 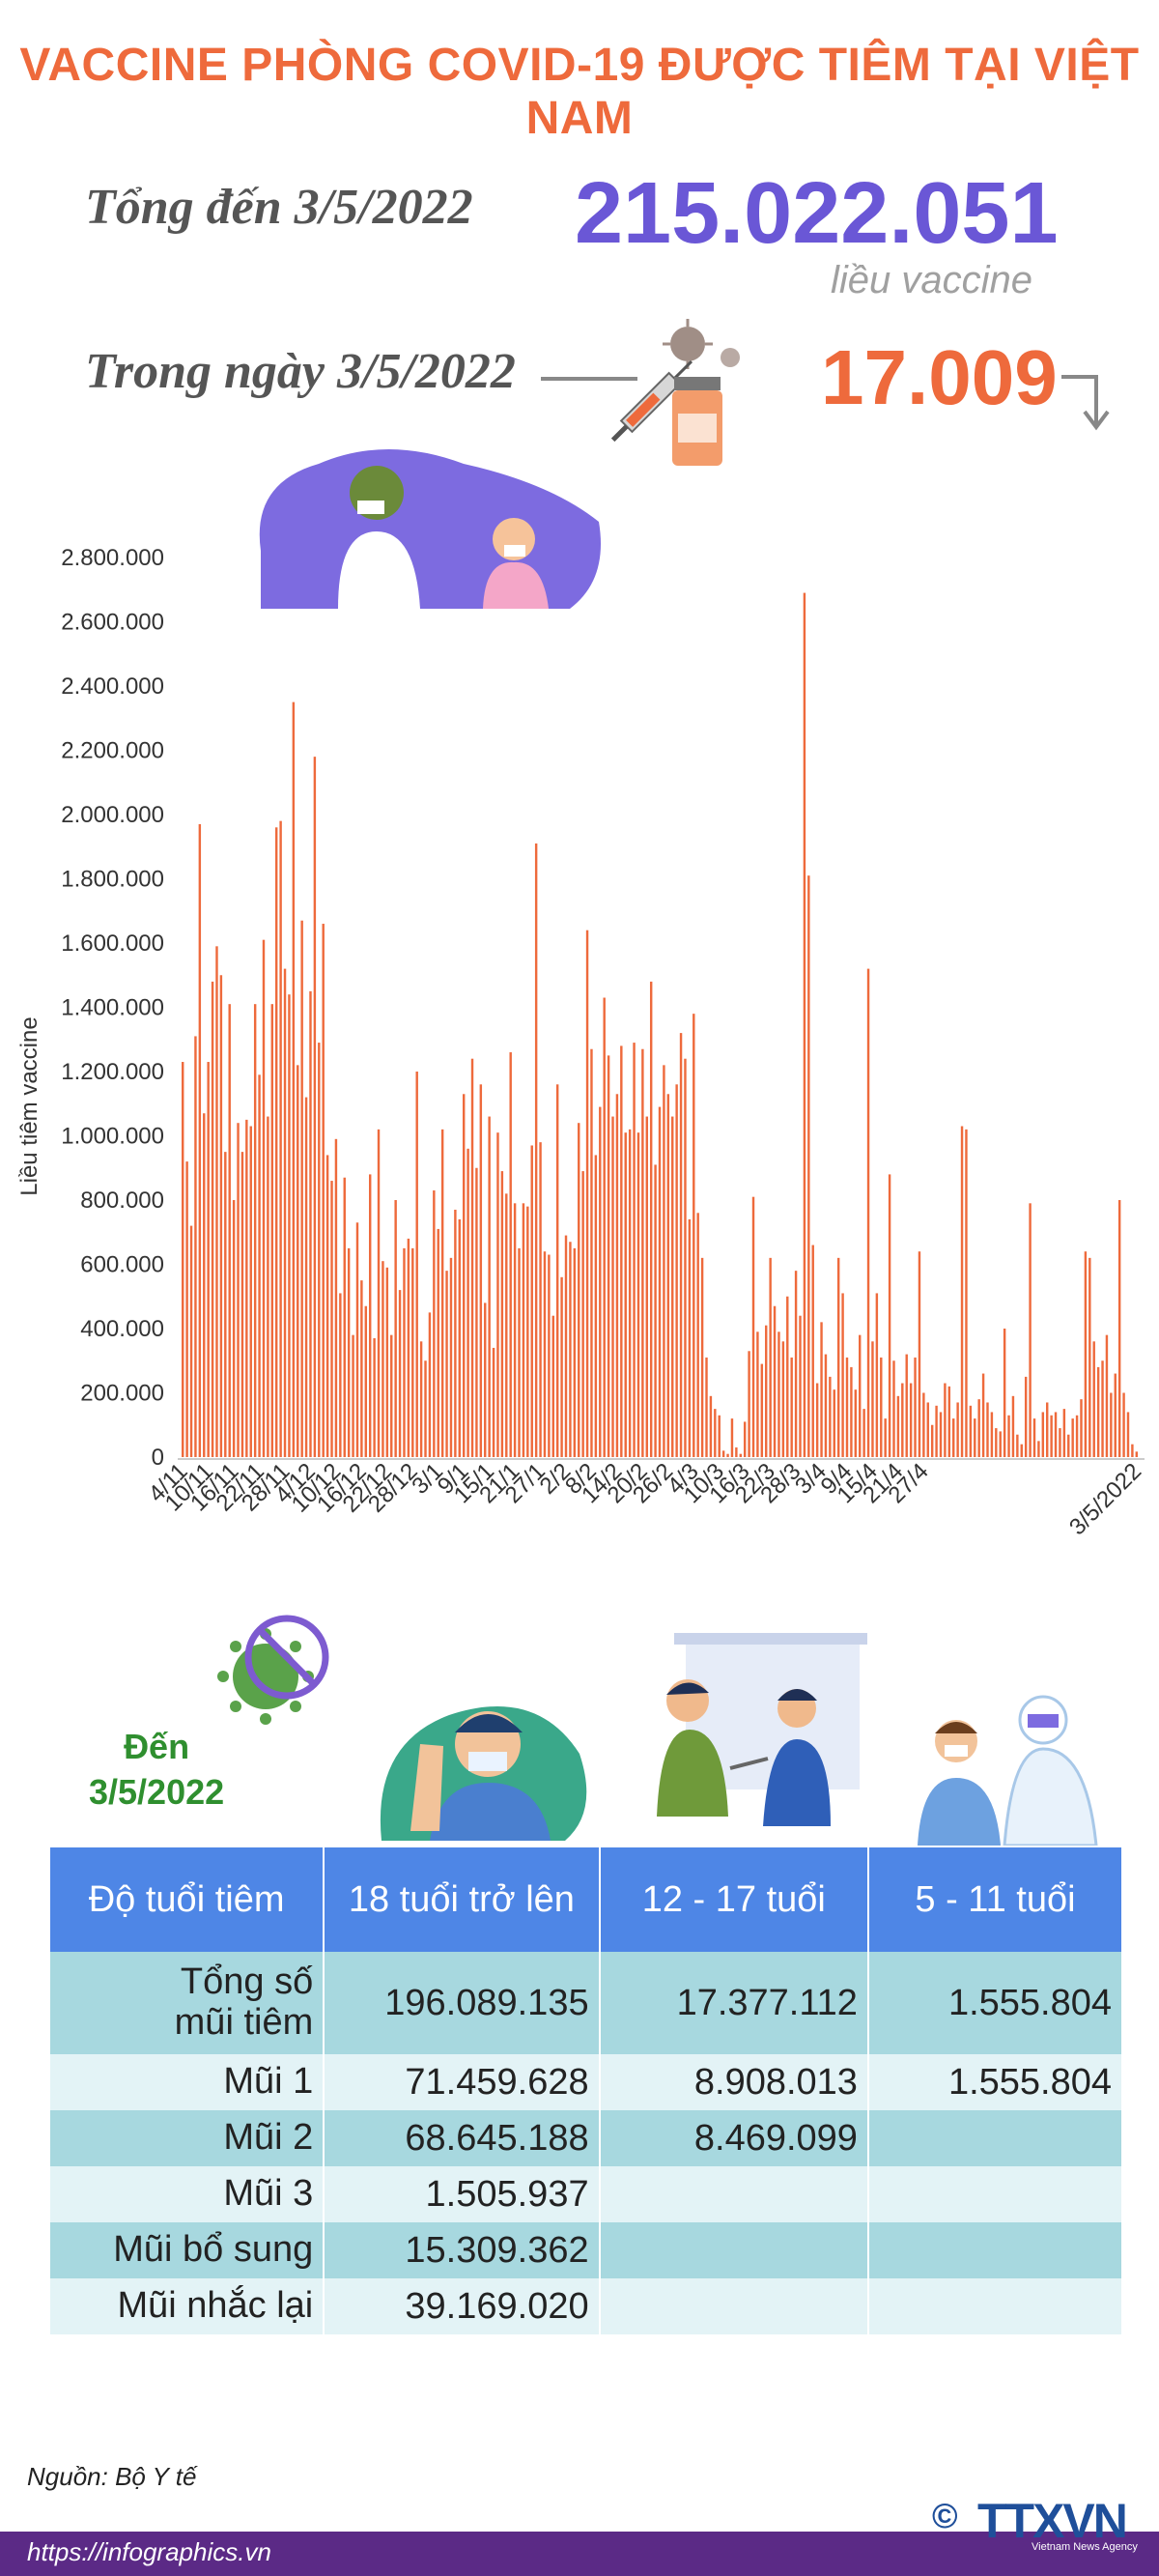 What do you see at coordinates (430, 529) in the screenshot?
I see `doctor-child-illustration` at bounding box center [430, 529].